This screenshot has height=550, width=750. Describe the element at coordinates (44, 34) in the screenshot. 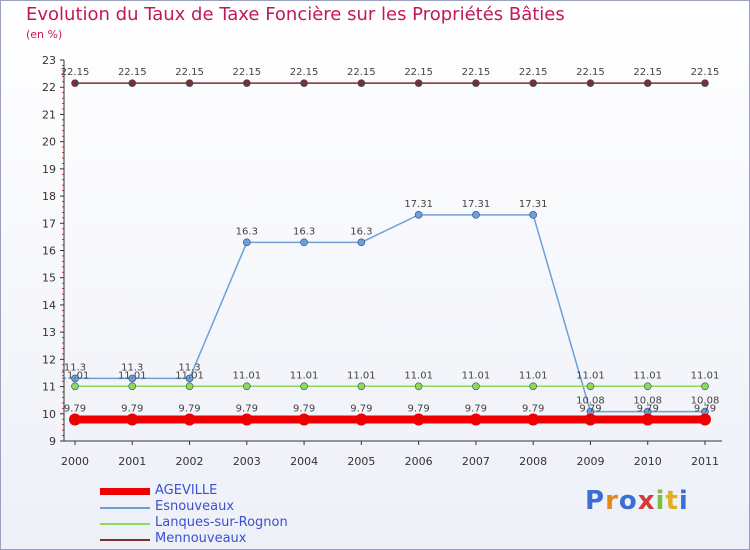

I see `unit-label: (en %)` at that location.